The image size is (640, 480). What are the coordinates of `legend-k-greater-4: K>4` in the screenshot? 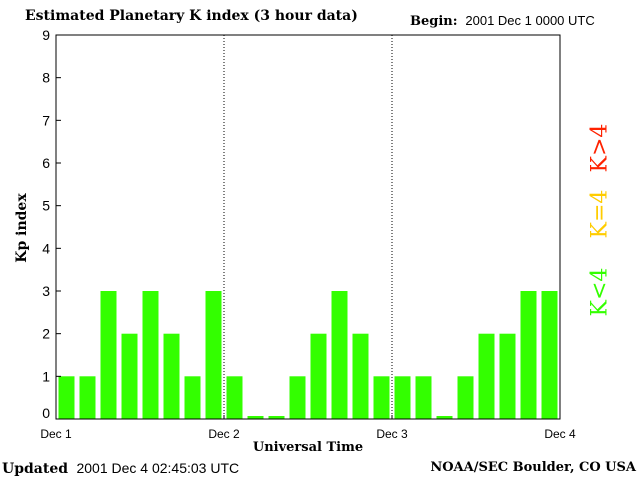 It's located at (600, 148).